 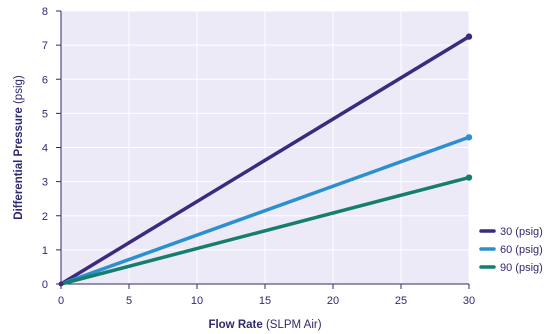 I want to click on y-tick-label: 2, so click(x=45, y=217).